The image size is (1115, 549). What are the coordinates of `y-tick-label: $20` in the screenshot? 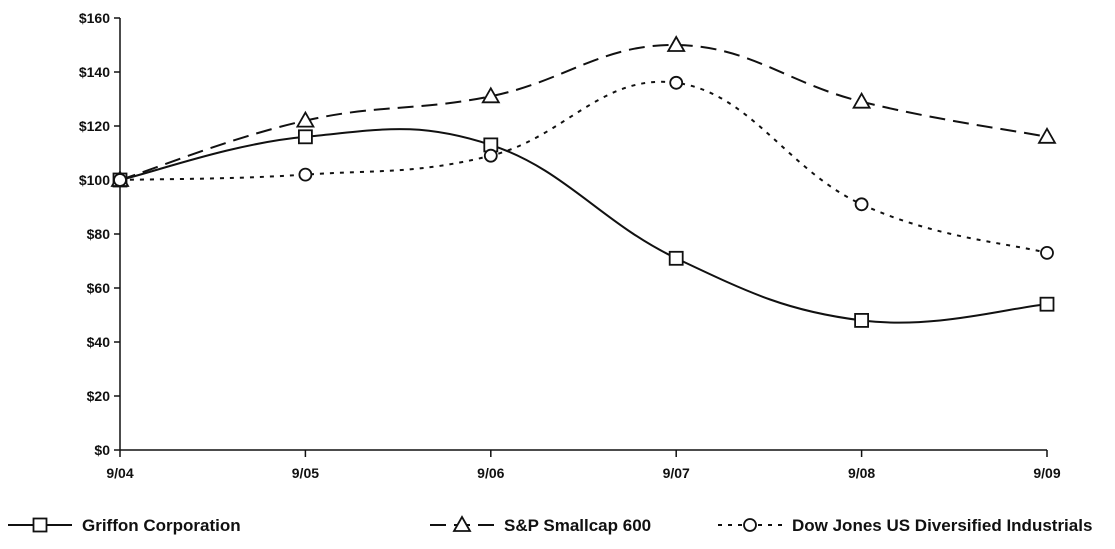 It's located at (99, 396).